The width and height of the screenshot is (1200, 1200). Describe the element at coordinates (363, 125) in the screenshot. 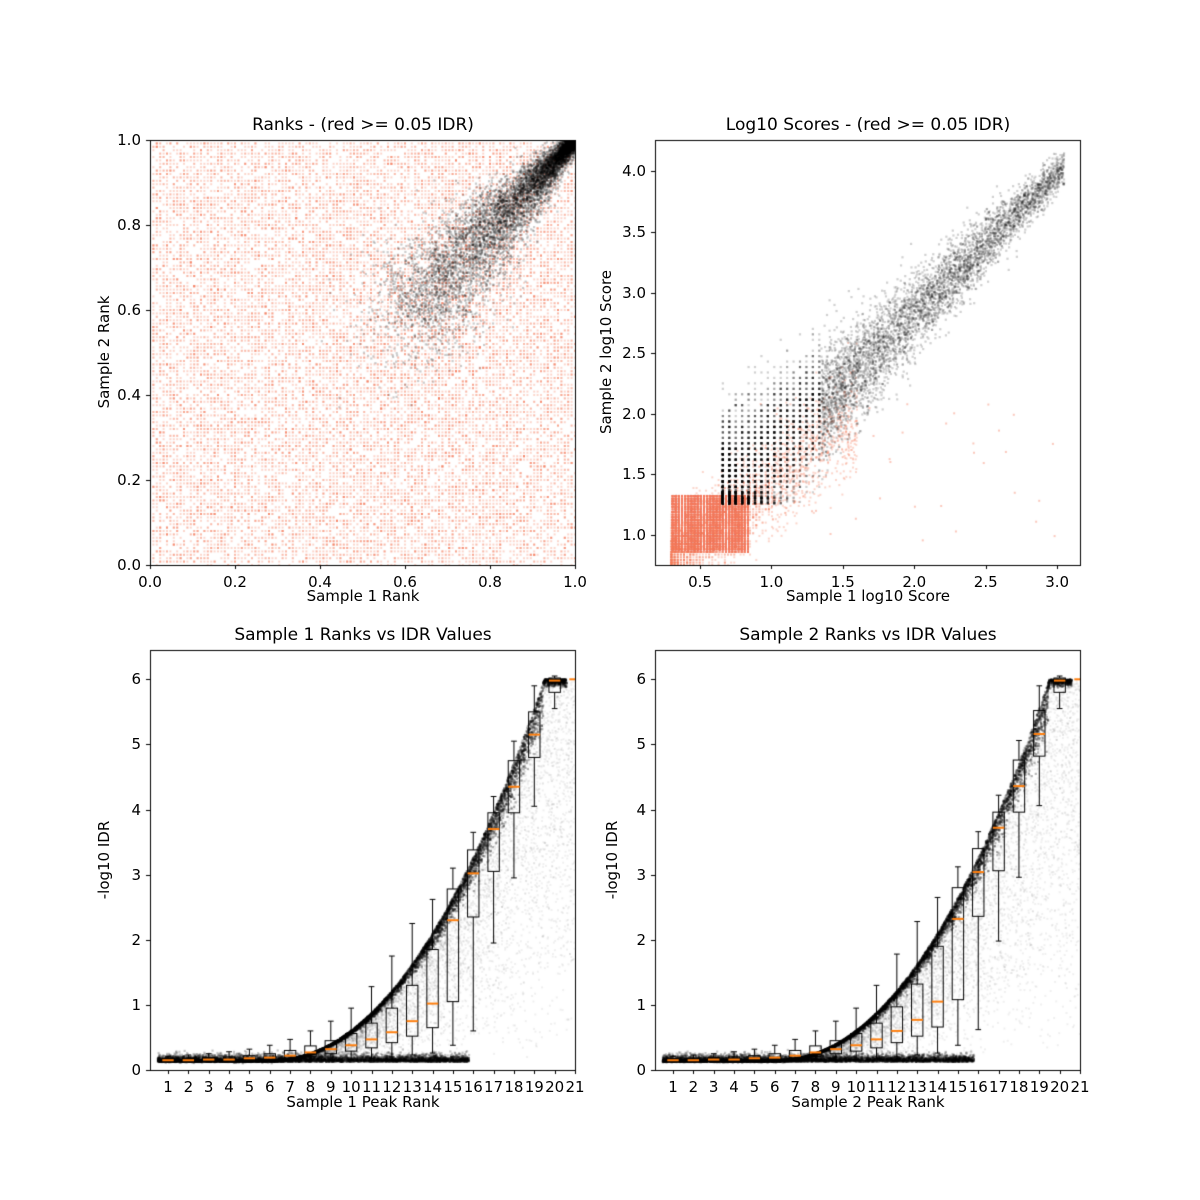

I see `ranks-plot-title: Ranks - (red >= 0.05 IDR)` at that location.